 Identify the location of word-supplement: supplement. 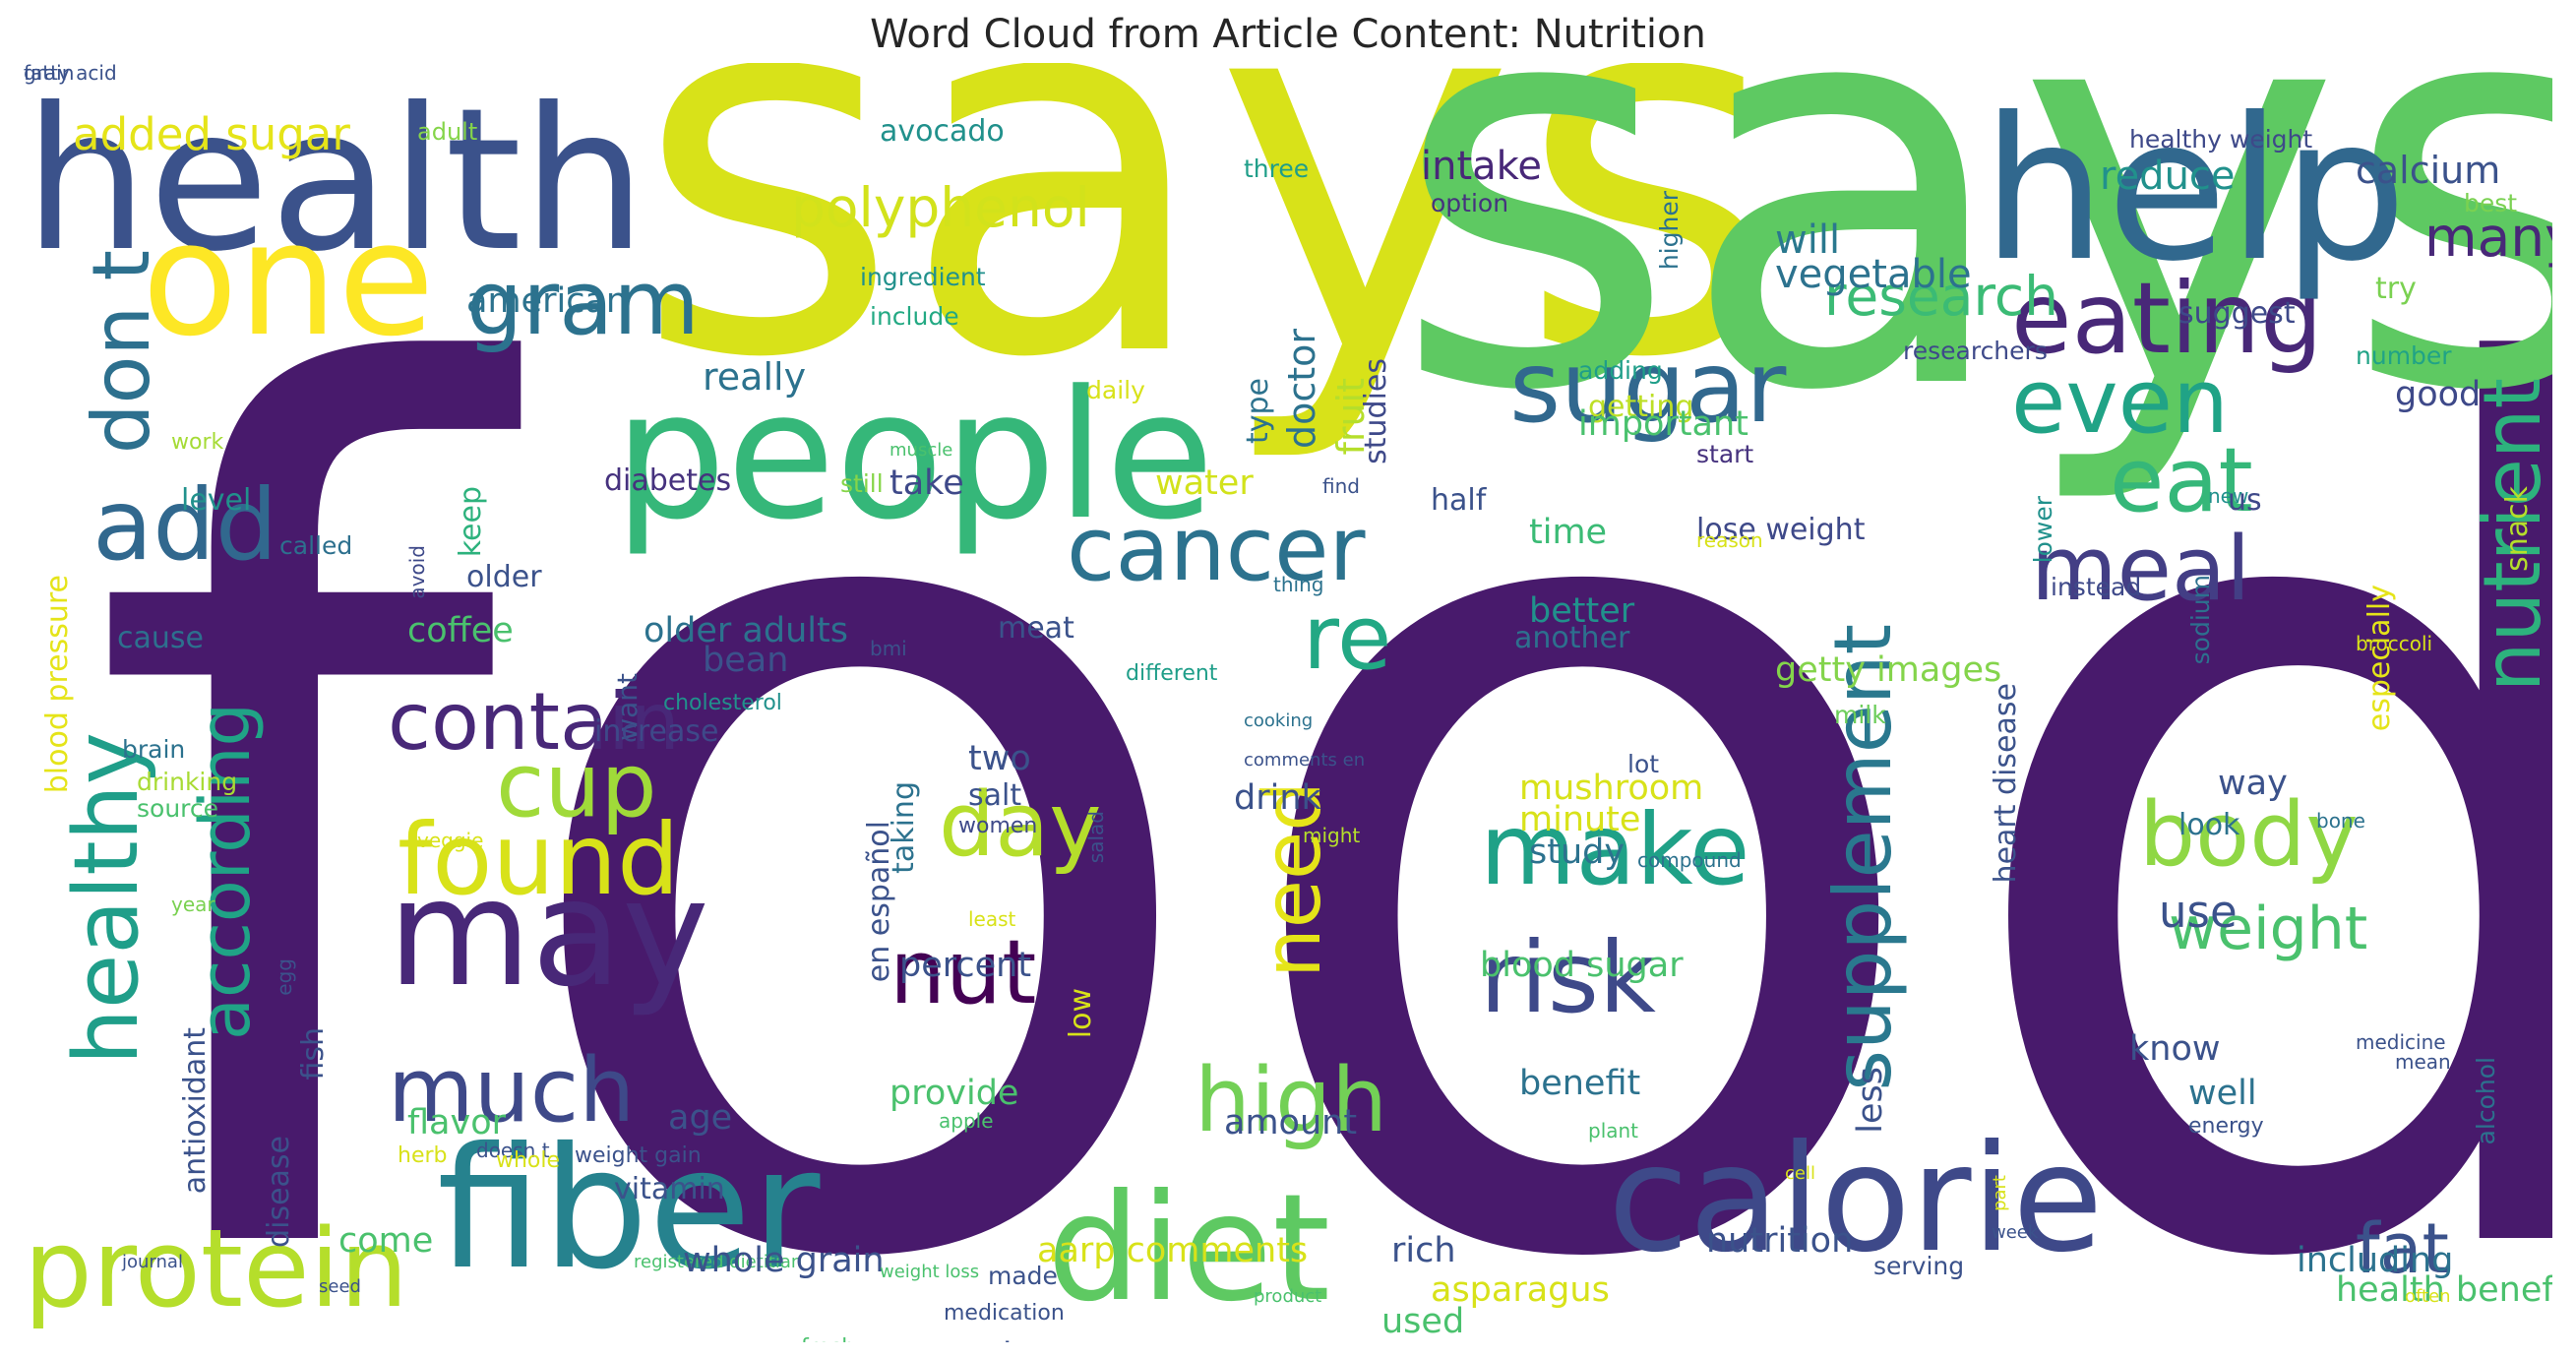
(1863, 857).